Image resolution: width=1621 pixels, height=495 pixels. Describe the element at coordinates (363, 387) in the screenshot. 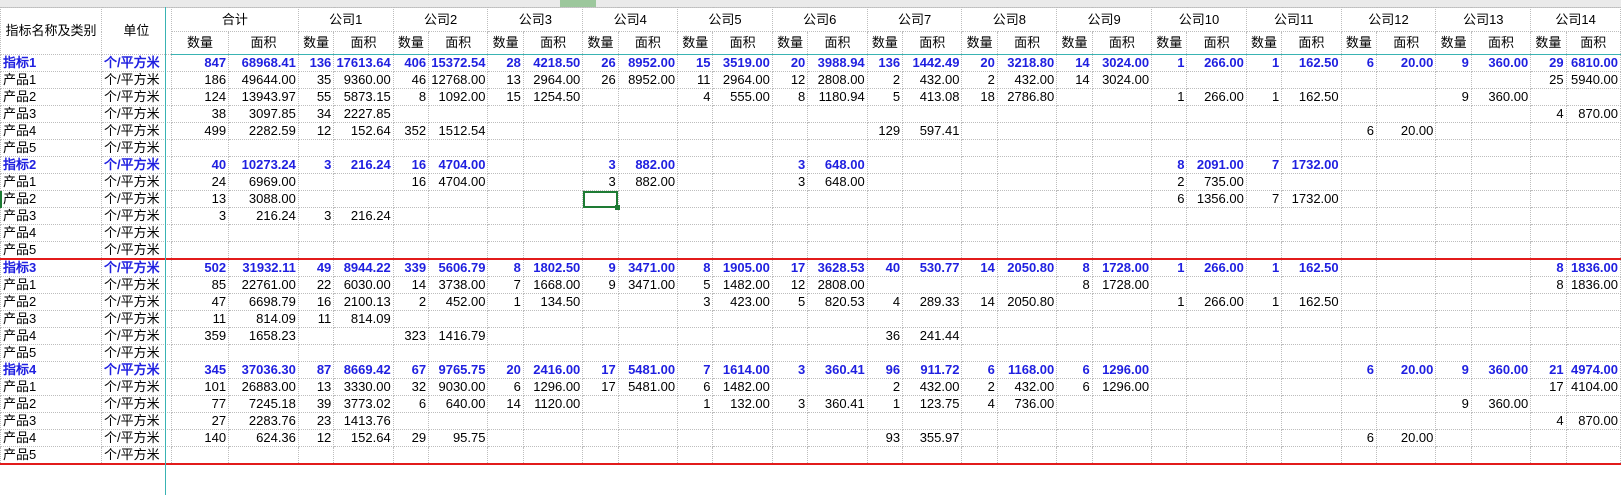

I see `area-cell: 3330.00` at that location.